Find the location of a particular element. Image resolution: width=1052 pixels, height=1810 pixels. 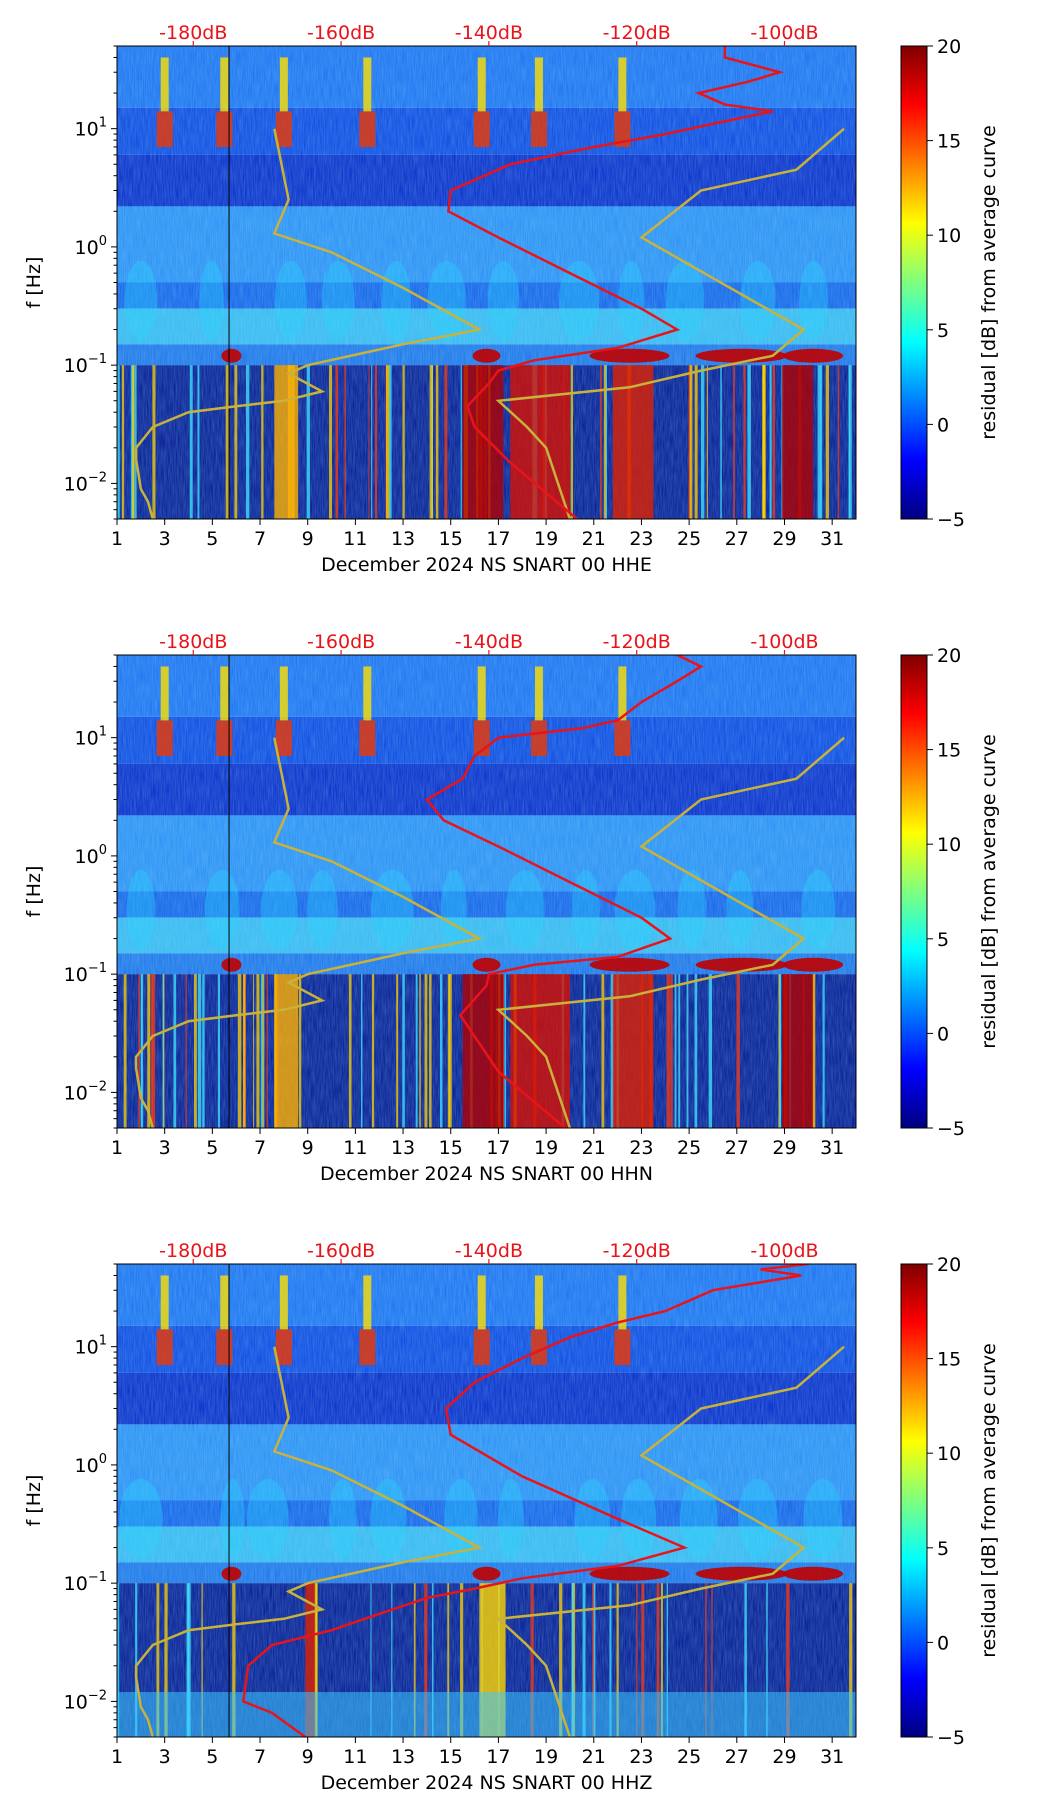

x-tick-label: 13 is located at coordinates (403, 1148).